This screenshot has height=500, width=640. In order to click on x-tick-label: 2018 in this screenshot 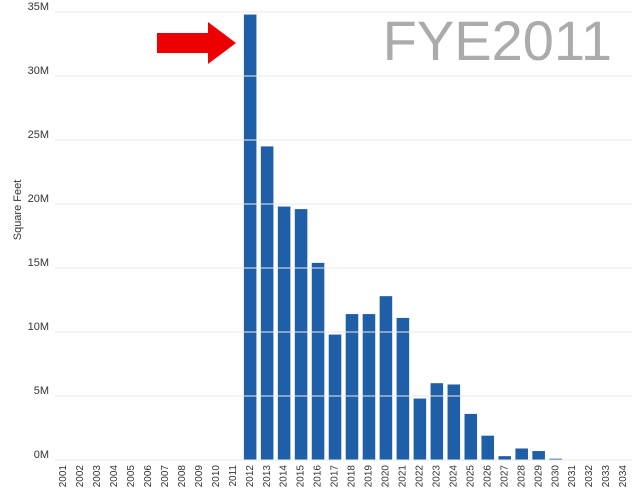, I will do `click(352, 476)`.